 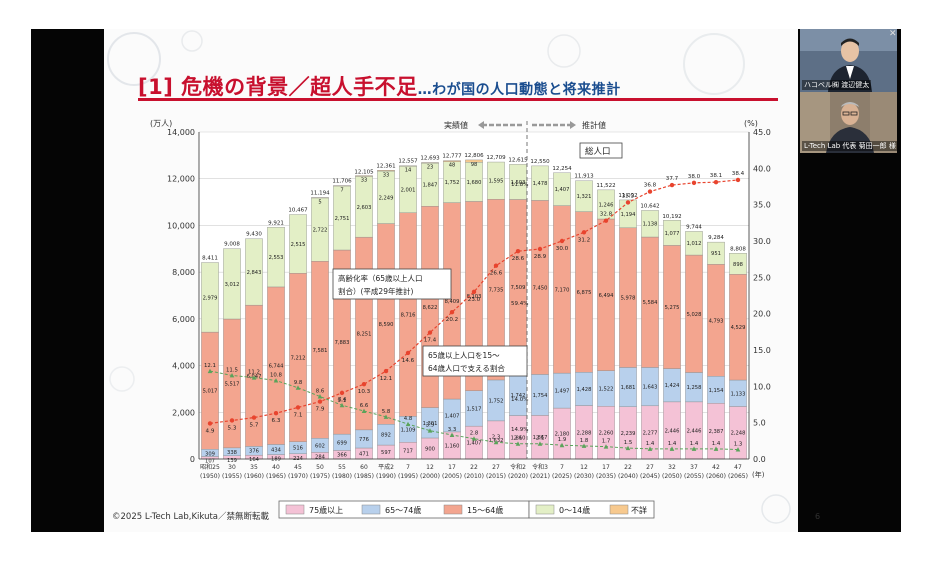 What do you see at coordinates (452, 157) in the screenshot?
I see `total-value-label: 12,777` at bounding box center [452, 157].